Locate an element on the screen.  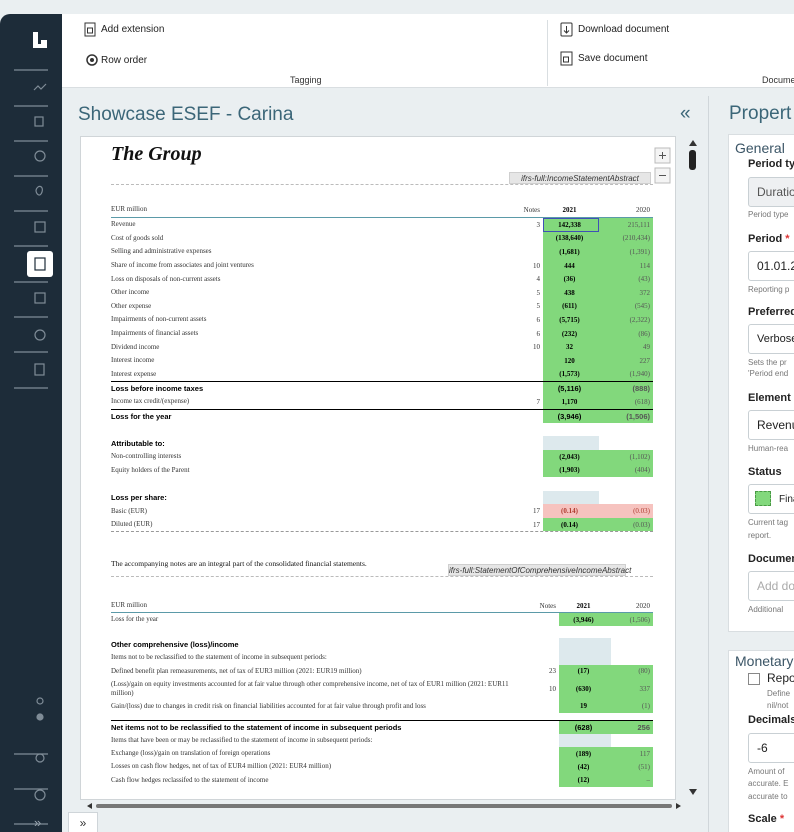
field-help: Reporting p is located at coordinates (768, 289).